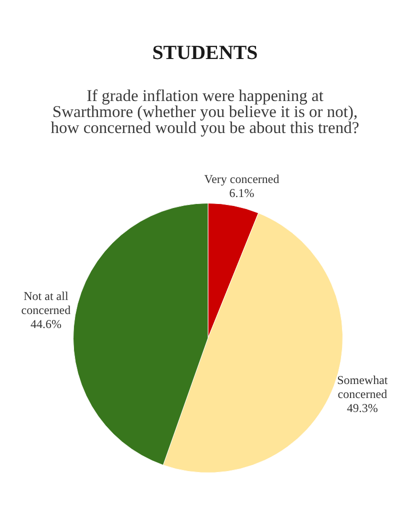  Describe the element at coordinates (46, 324) in the screenshot. I see `data-label: 44.6%` at that location.